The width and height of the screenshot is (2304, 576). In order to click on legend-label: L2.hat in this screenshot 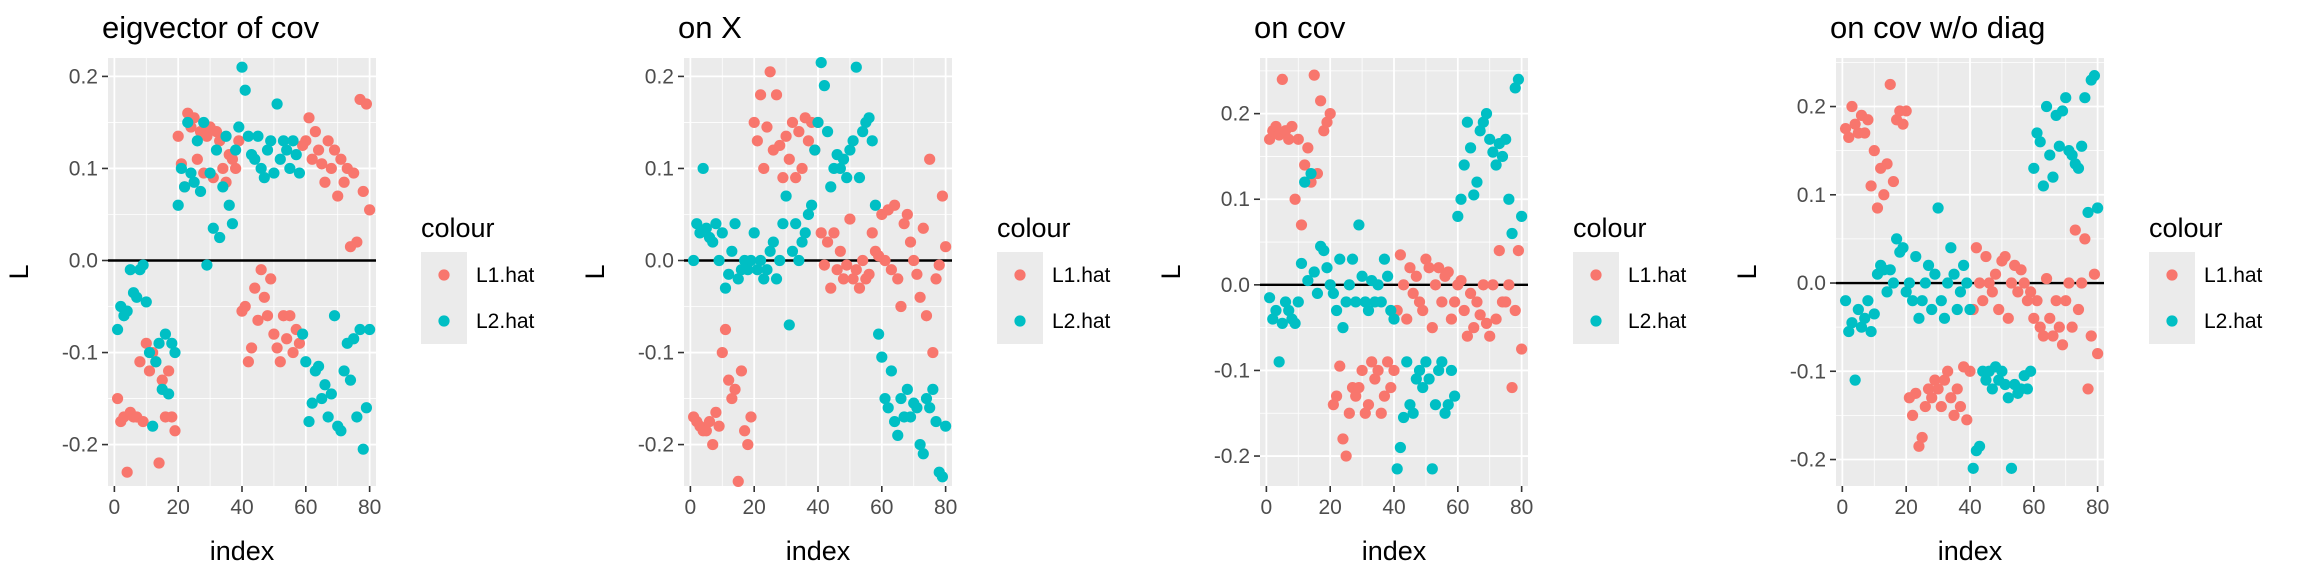, I will do `click(1081, 321)`.